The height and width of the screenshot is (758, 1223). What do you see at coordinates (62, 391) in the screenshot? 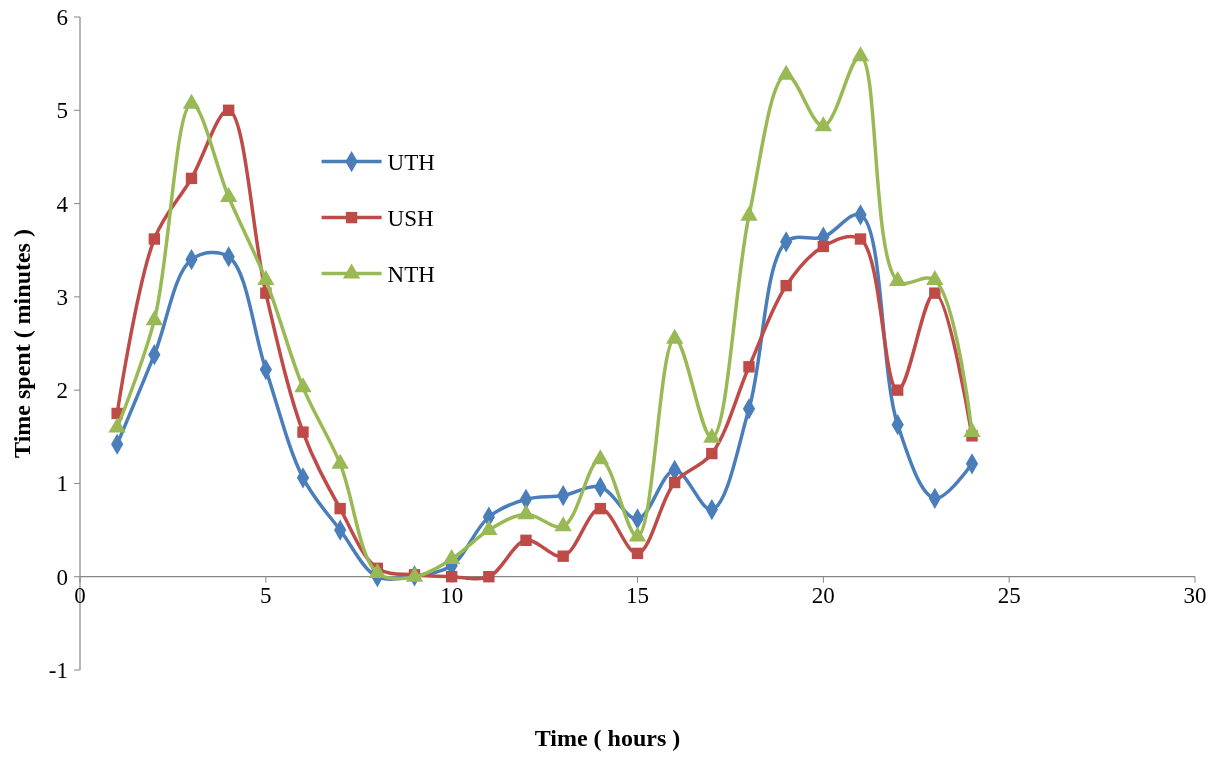
I see `y-tick-label: 2` at bounding box center [62, 391].